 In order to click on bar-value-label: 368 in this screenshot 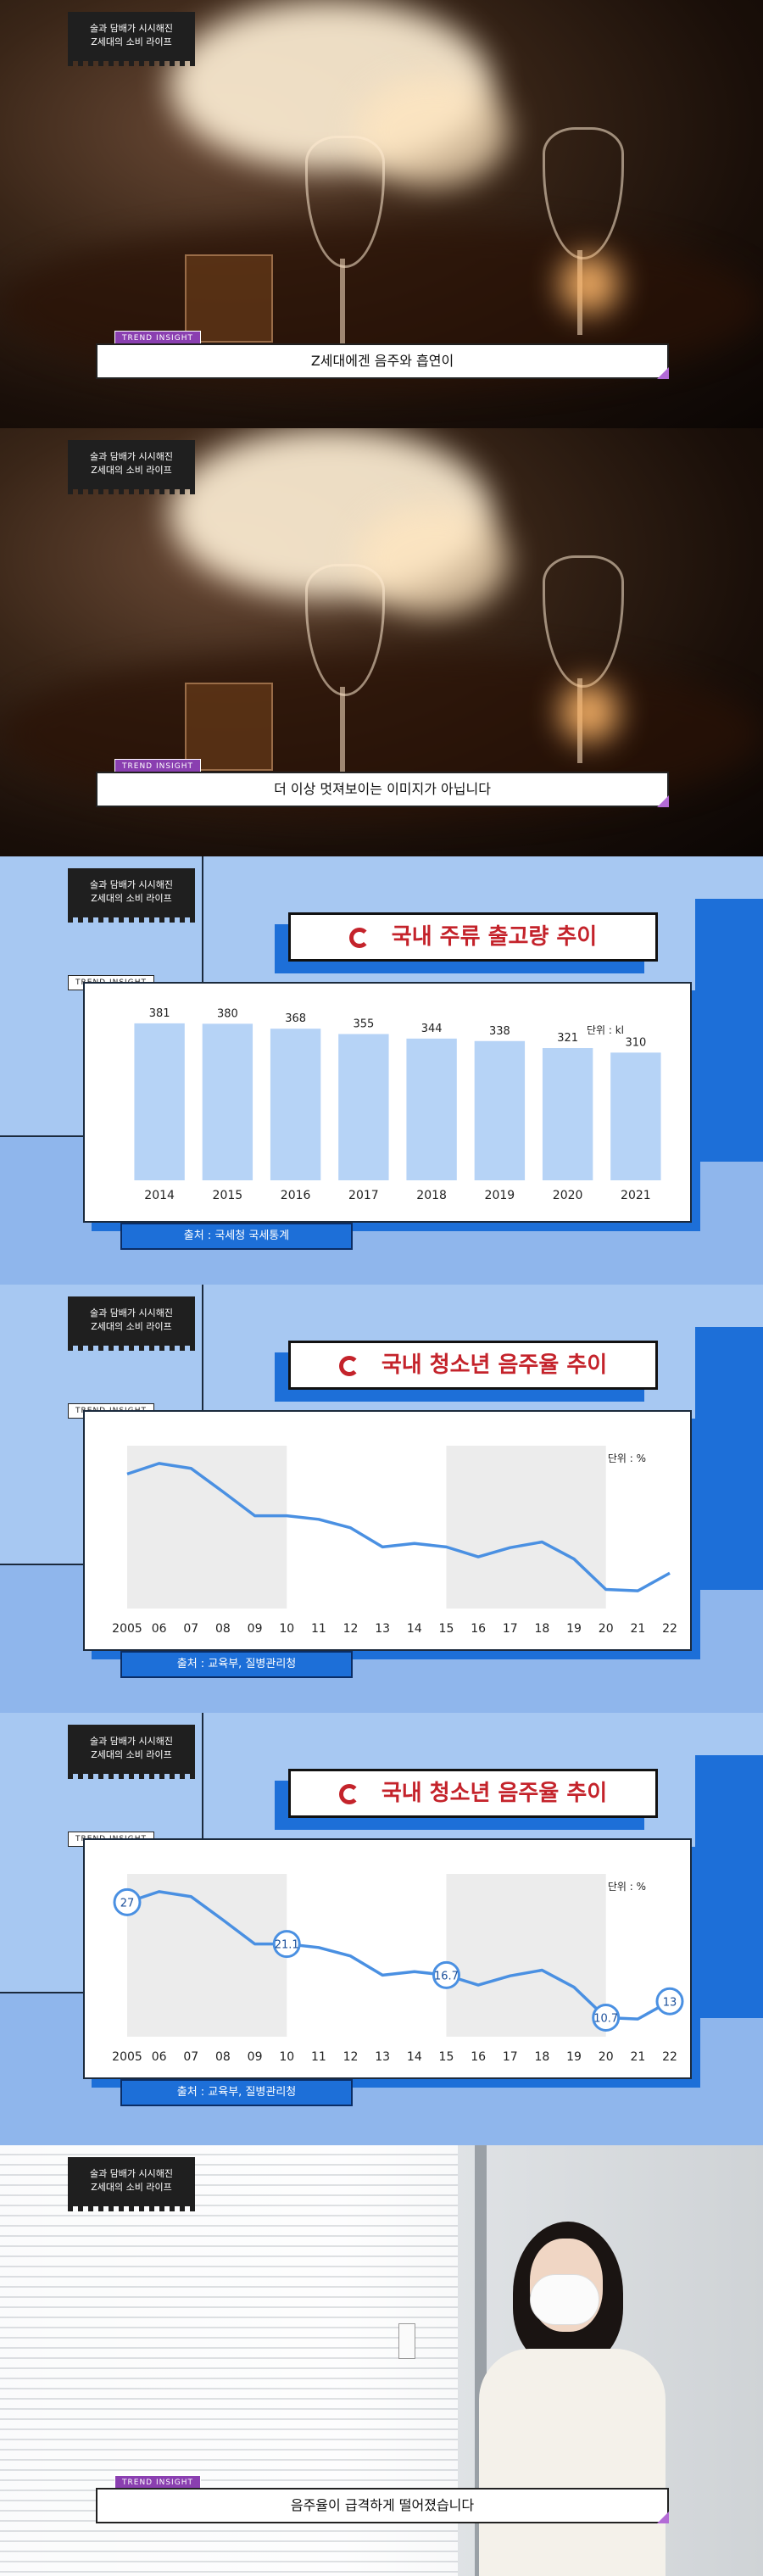, I will do `click(295, 1018)`.